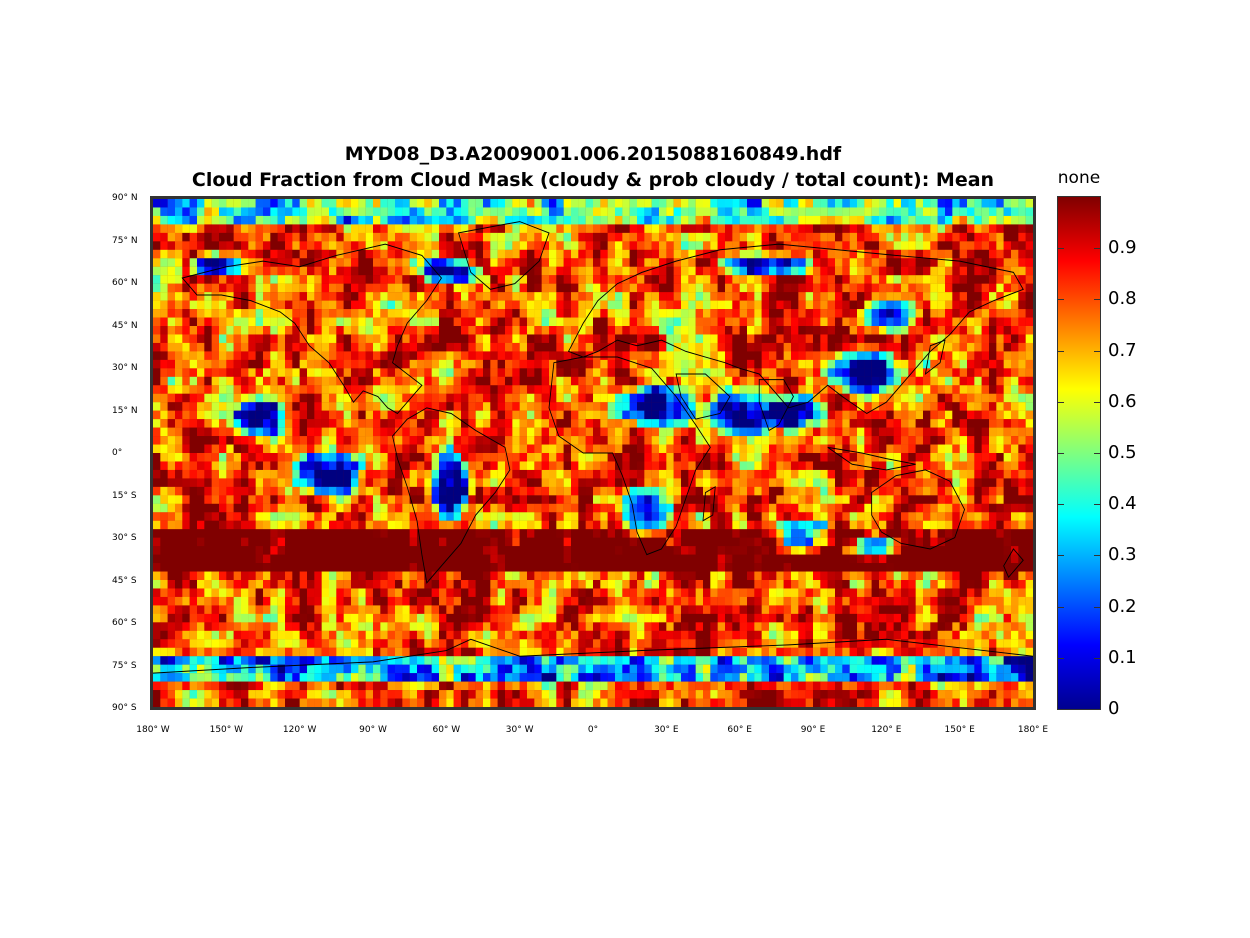 Image resolution: width=1250 pixels, height=938 pixels. Describe the element at coordinates (1122, 401) in the screenshot. I see `colorbar-tick-label: 0.6` at that location.